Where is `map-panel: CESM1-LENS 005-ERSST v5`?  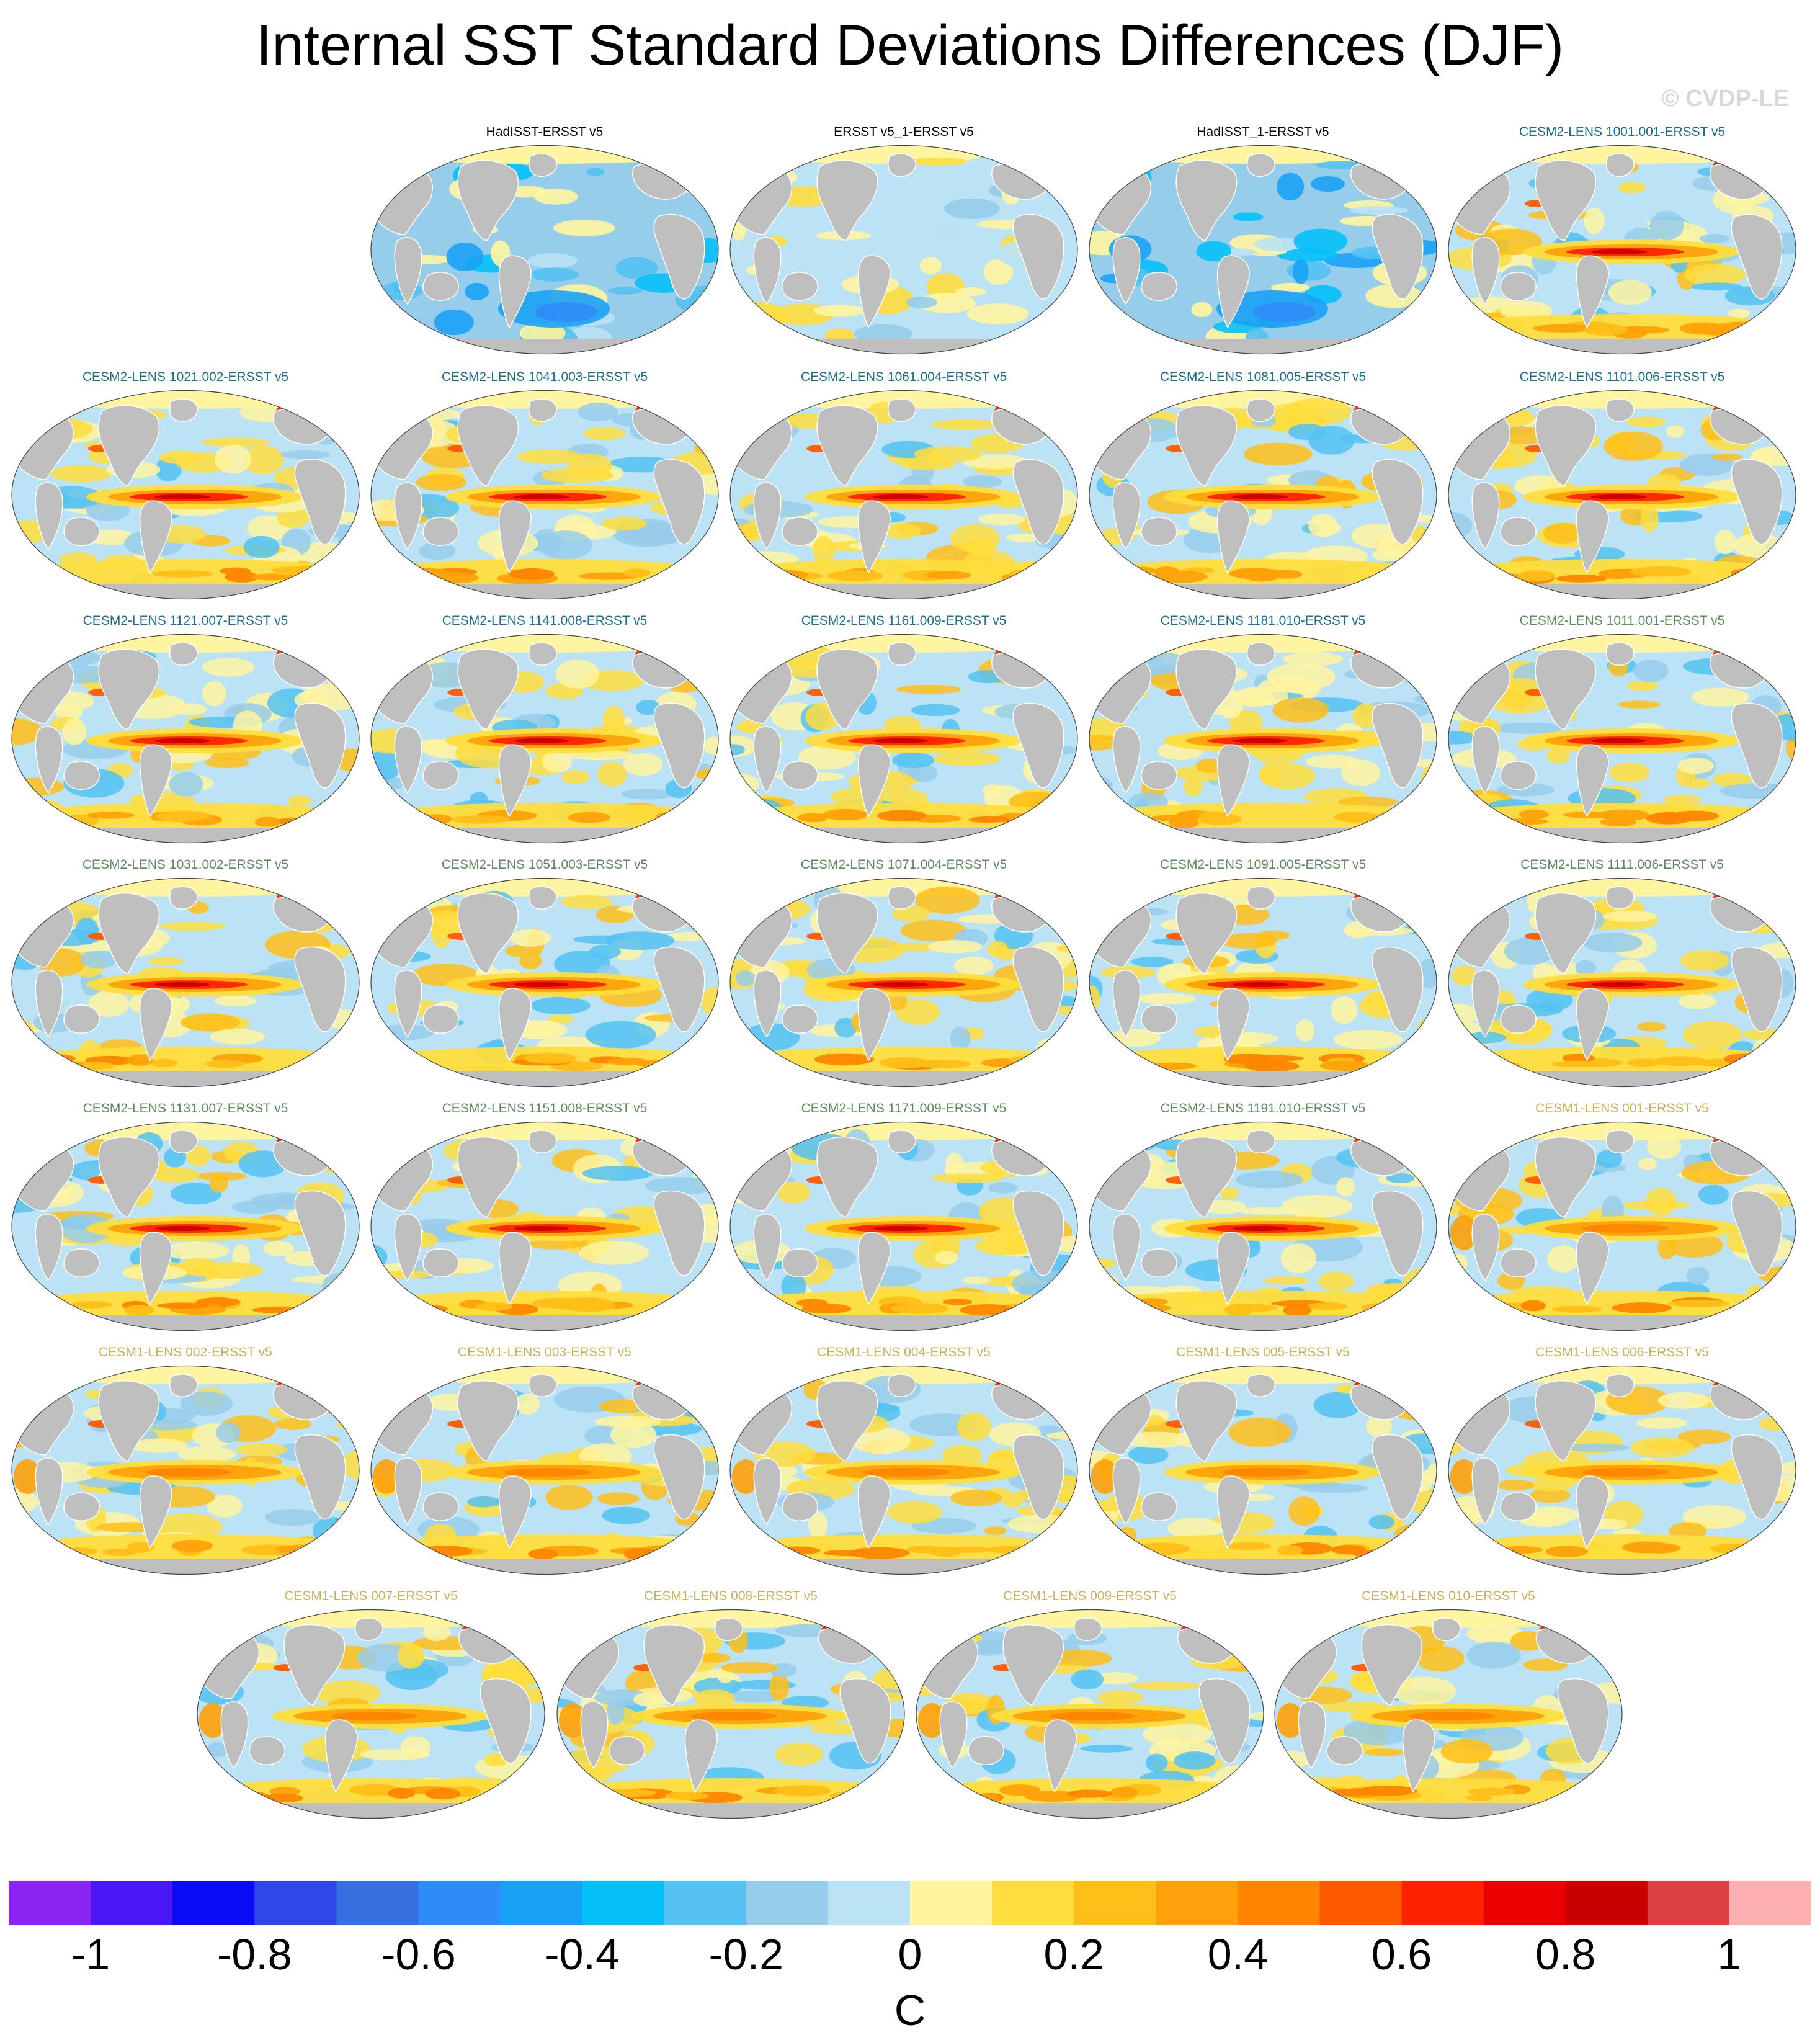 map-panel: CESM1-LENS 005-ERSST v5 is located at coordinates (1263, 1462).